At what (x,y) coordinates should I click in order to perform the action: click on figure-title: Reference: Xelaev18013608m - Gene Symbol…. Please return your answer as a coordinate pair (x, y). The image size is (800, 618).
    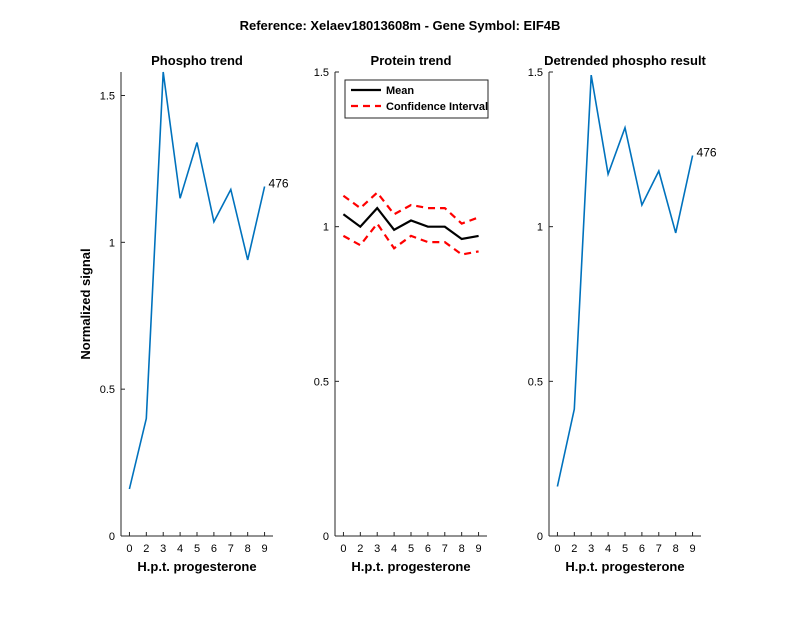
    Looking at the image, I should click on (400, 25).